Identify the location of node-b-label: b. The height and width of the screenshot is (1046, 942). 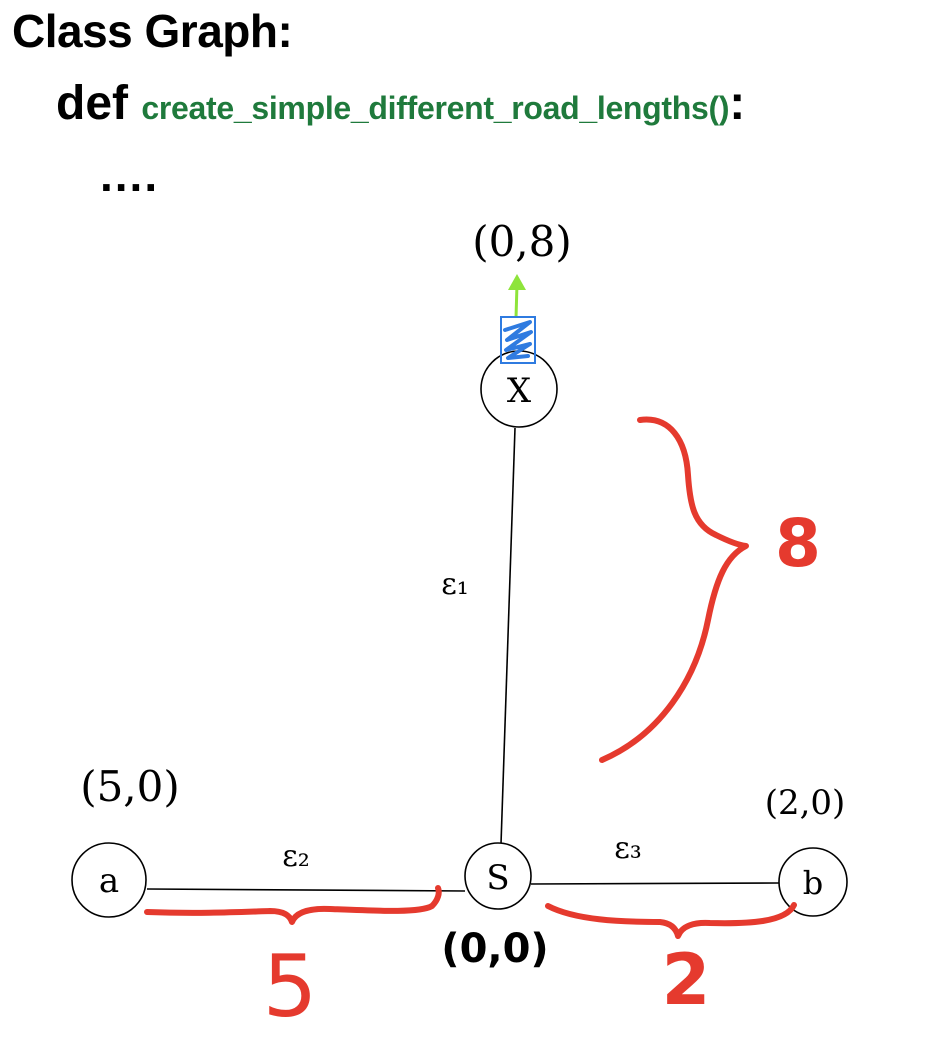
(813, 883).